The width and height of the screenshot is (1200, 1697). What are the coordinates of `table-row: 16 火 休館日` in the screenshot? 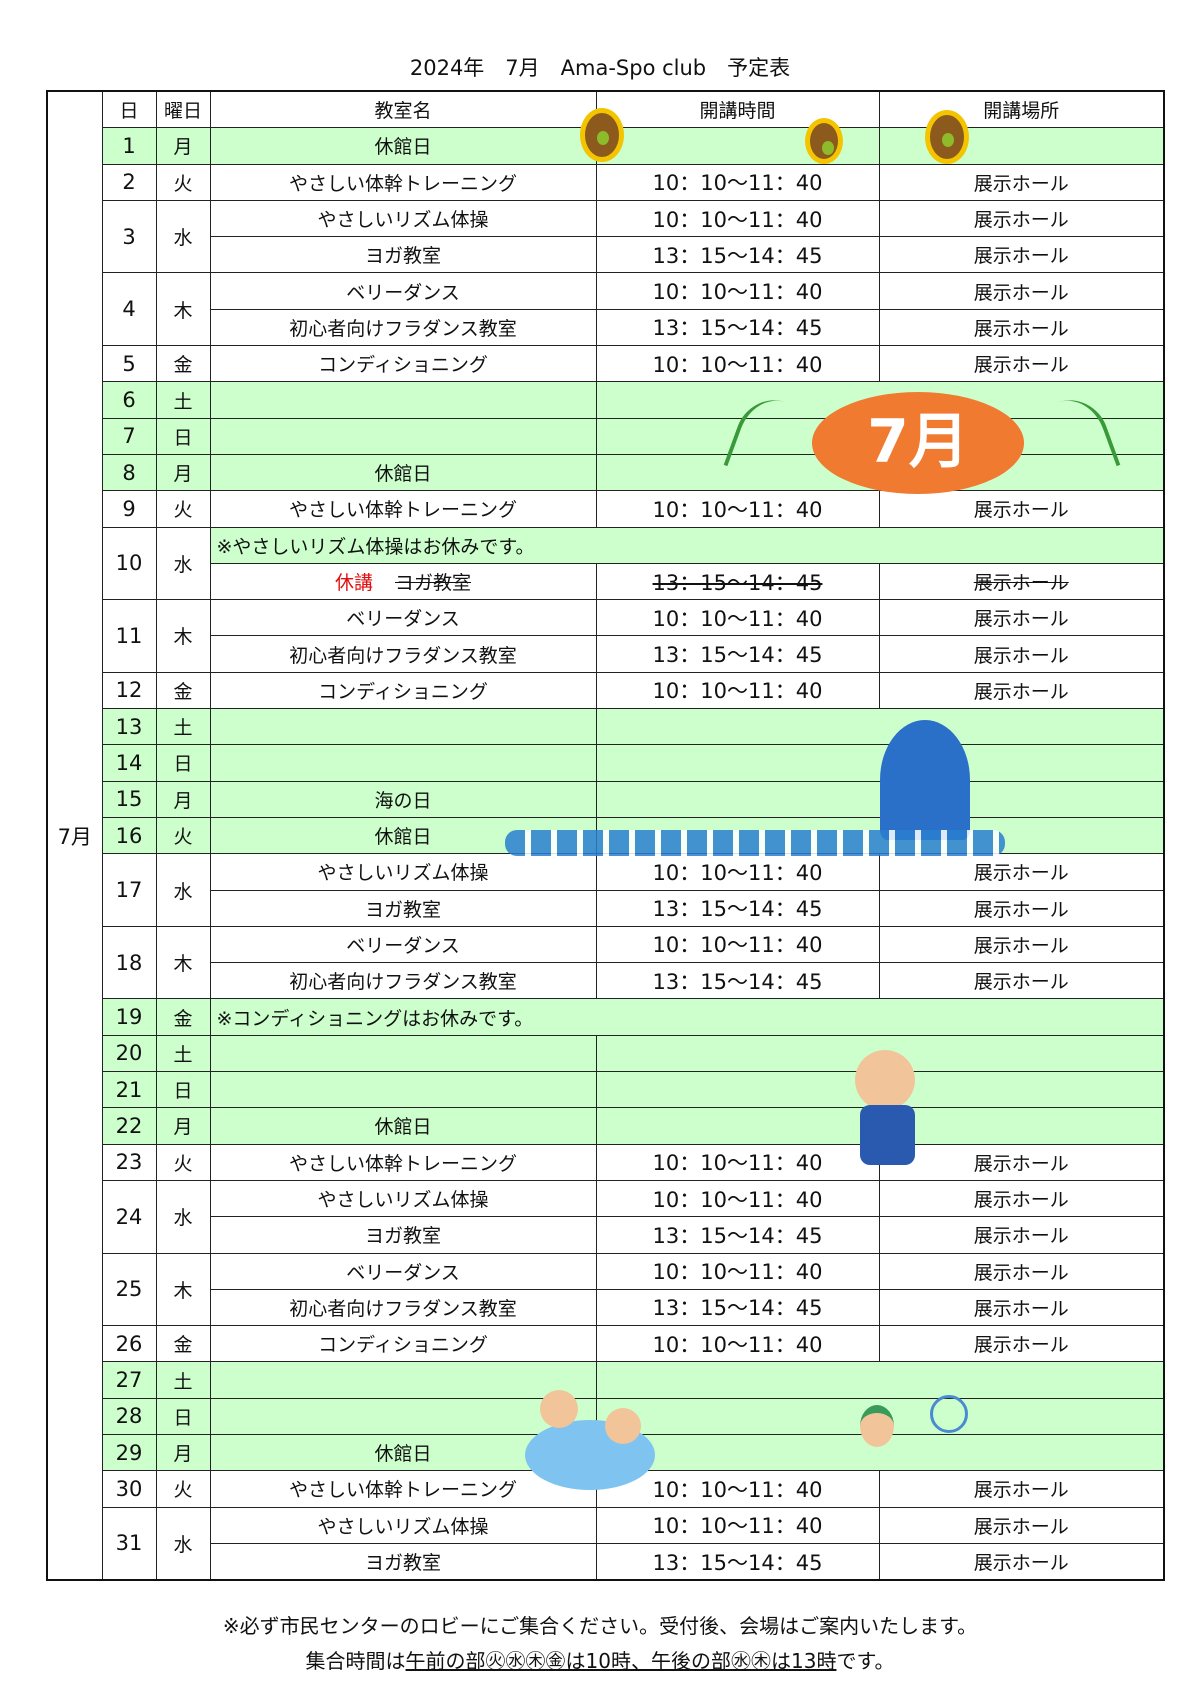 It's located at (606, 835).